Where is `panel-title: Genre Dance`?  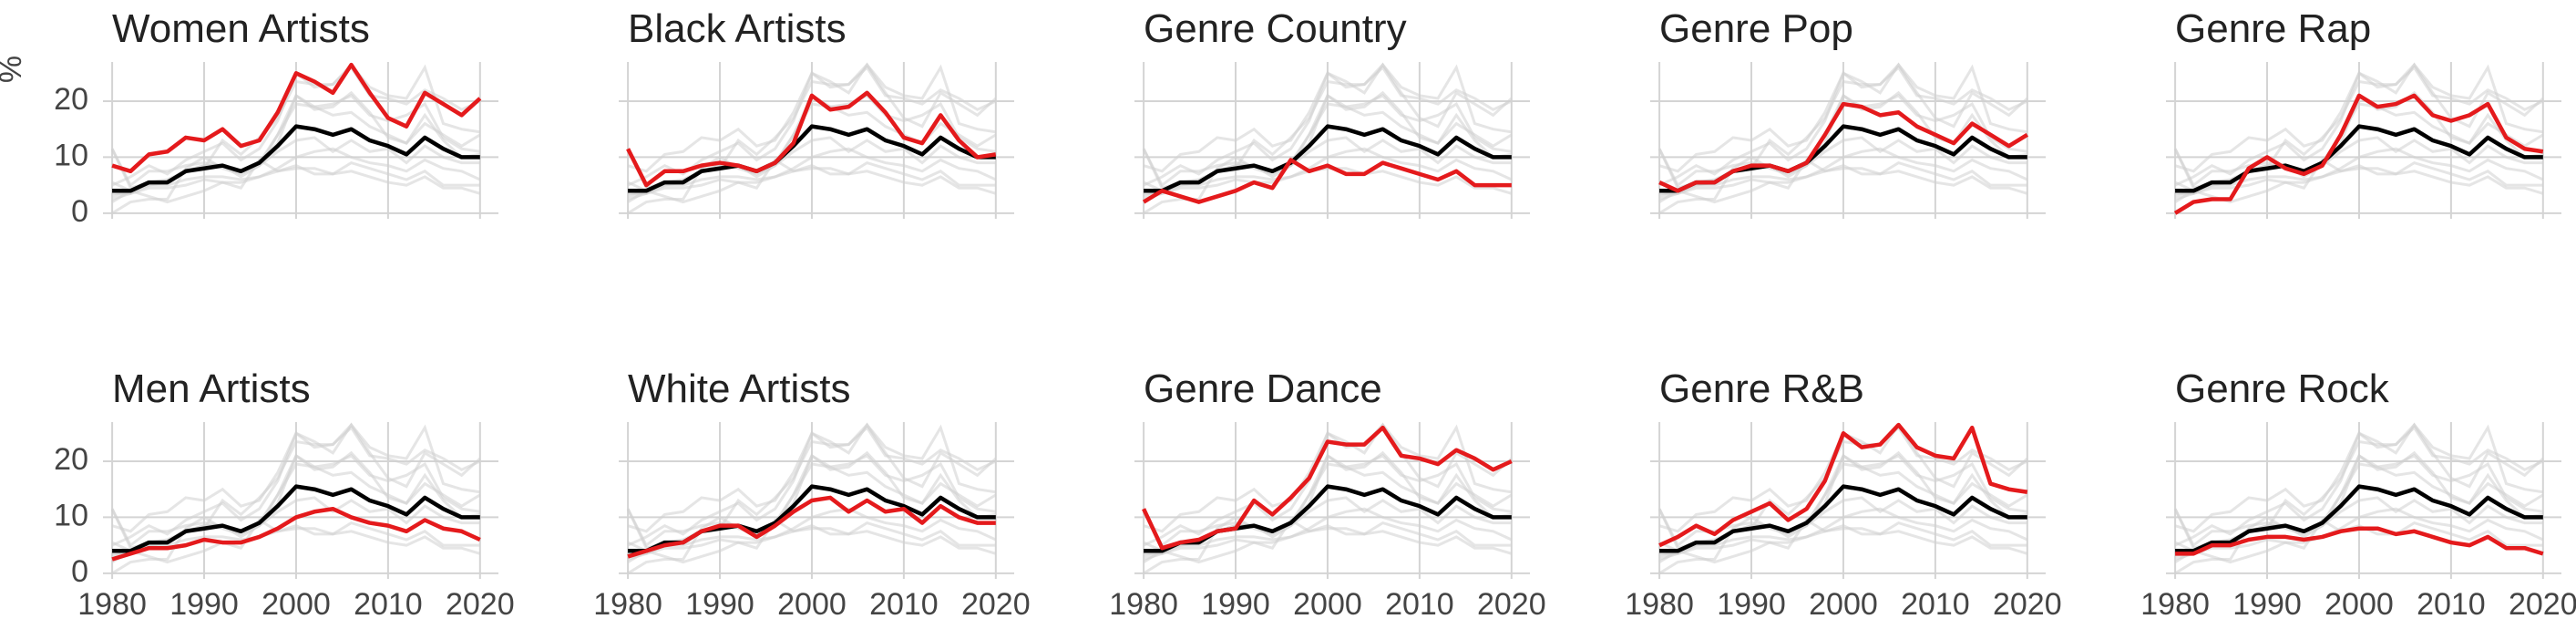
panel-title: Genre Dance is located at coordinates (1263, 388).